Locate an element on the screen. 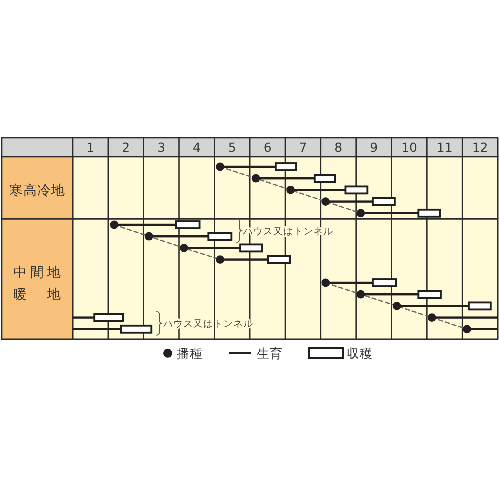  x-tick-label: 11 is located at coordinates (444, 147).